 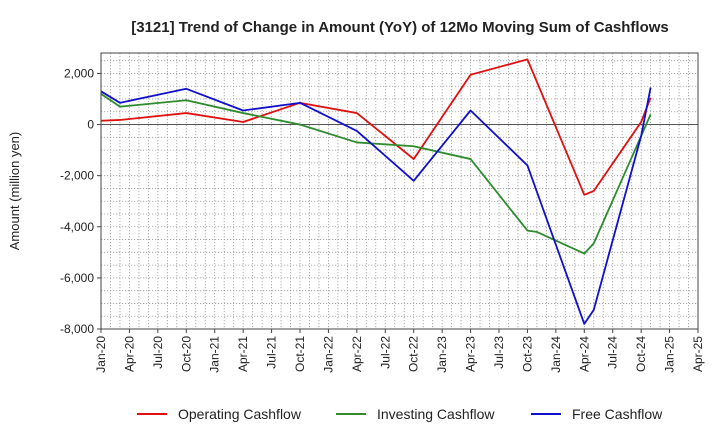 I want to click on x-tick-label: Oct-22, so click(x=414, y=354).